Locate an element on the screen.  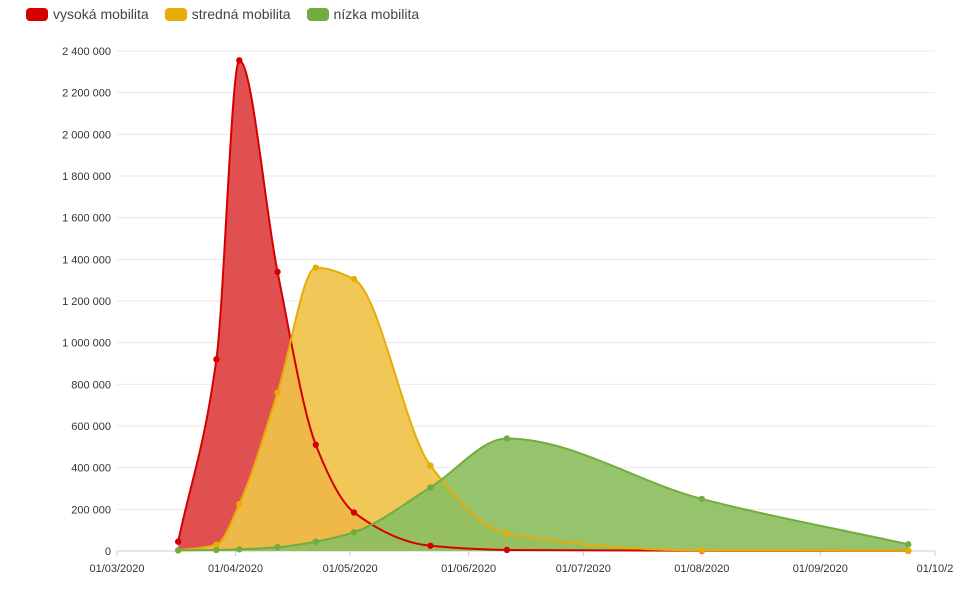
y-tick-label: 2 200 000 is located at coordinates (86, 94).